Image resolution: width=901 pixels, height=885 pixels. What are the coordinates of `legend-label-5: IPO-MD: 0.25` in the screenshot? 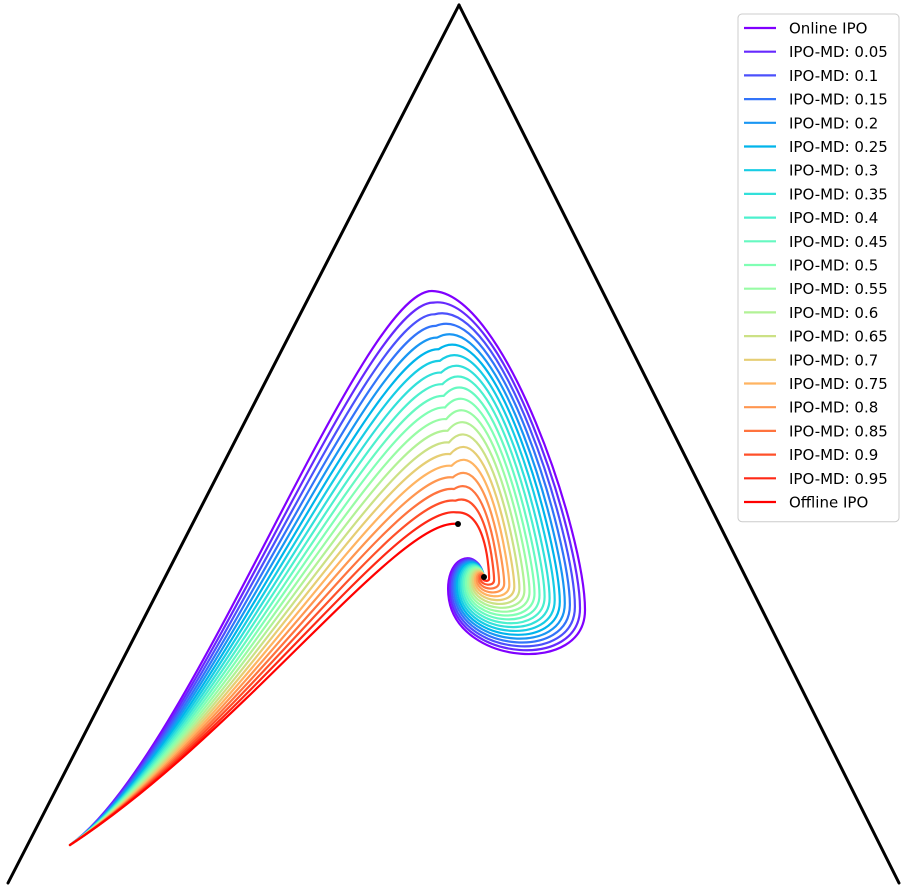 It's located at (838, 147).